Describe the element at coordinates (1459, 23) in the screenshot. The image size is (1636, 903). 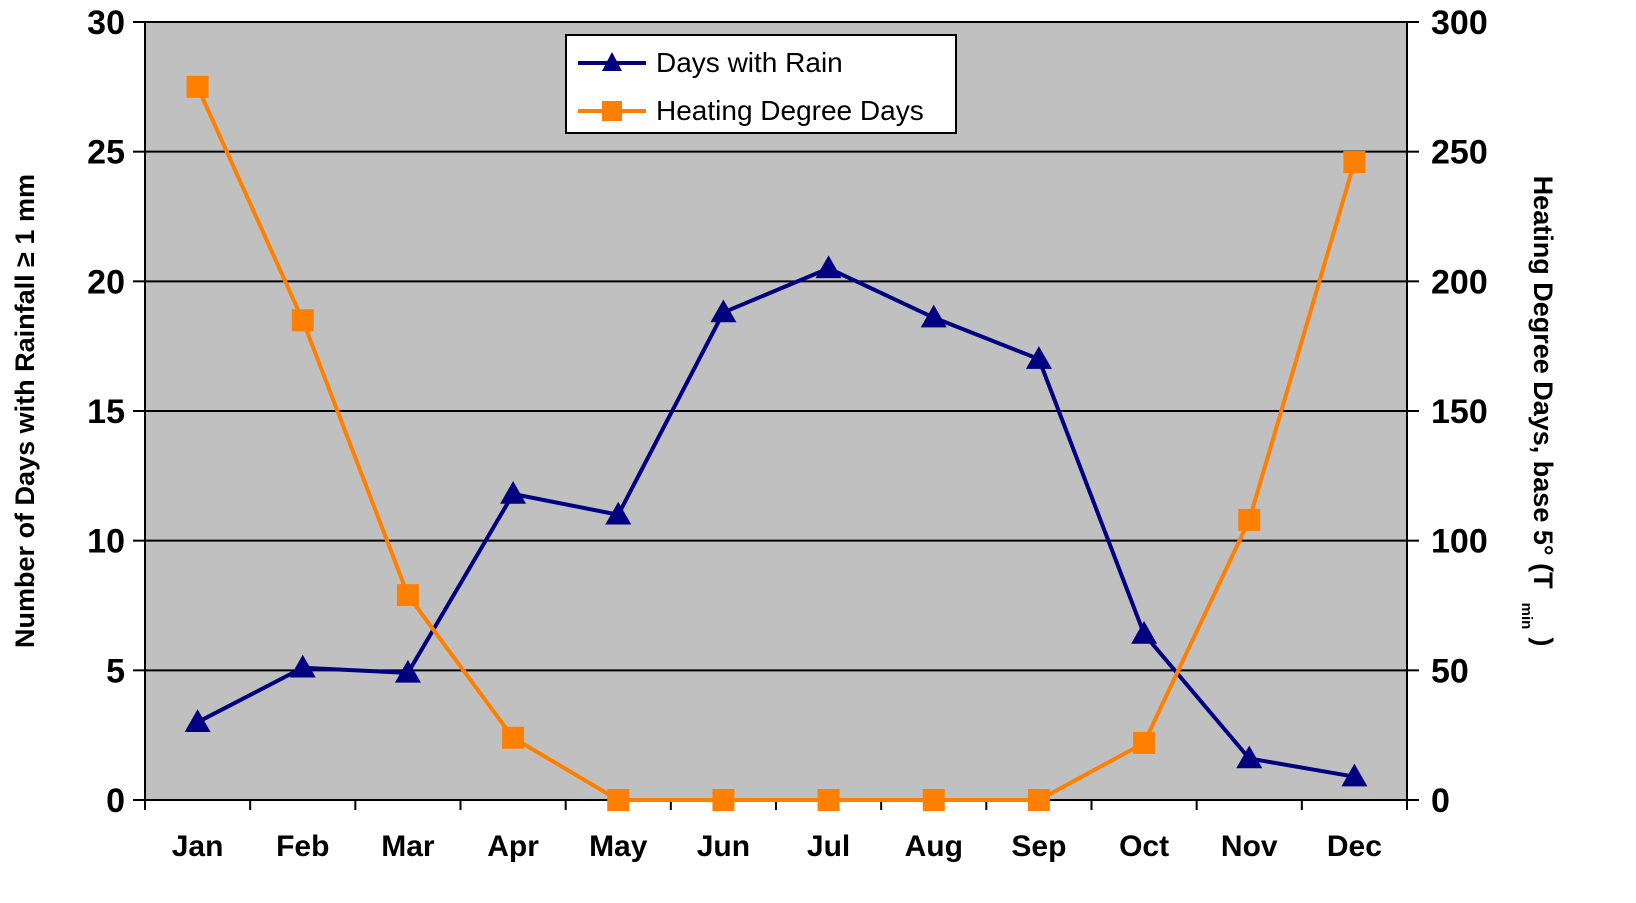
I see `y2-tick-label: 300` at that location.